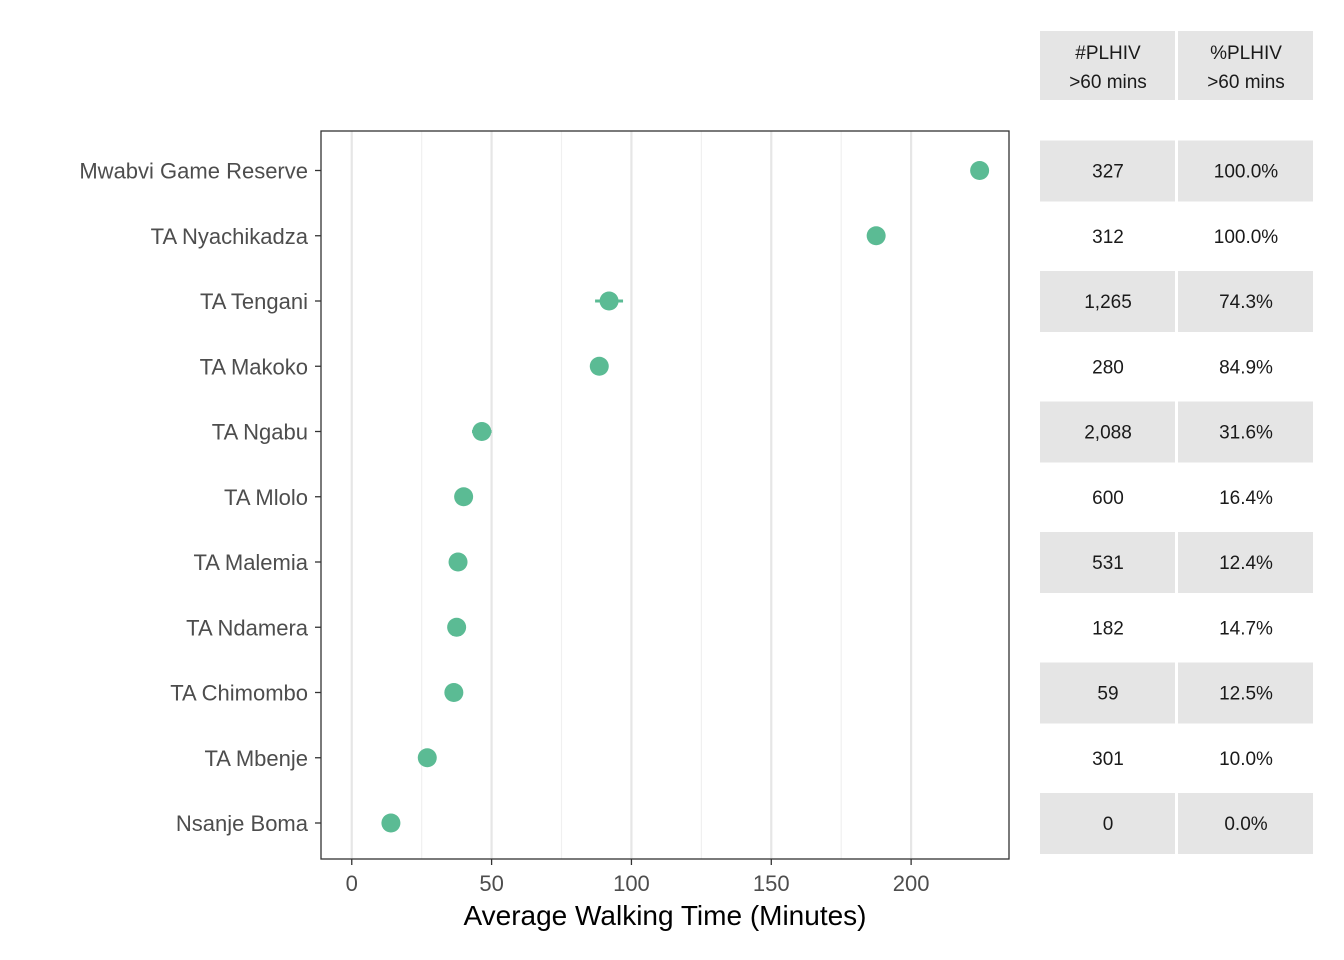 This screenshot has height=960, width=1344. I want to click on table-cell-count: 280, so click(1108, 367).